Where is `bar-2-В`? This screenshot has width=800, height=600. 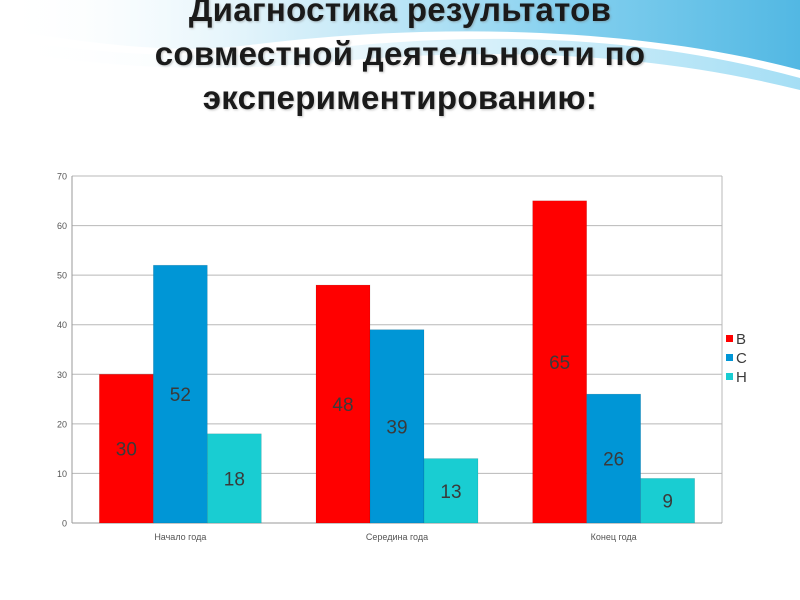
bar-2-В is located at coordinates (343, 404).